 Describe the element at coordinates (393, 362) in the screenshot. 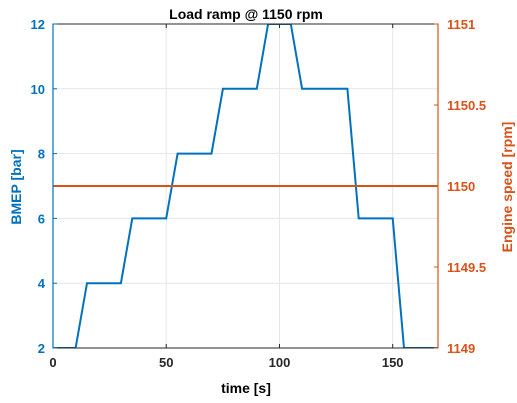

I see `x-tick-label: 150` at that location.